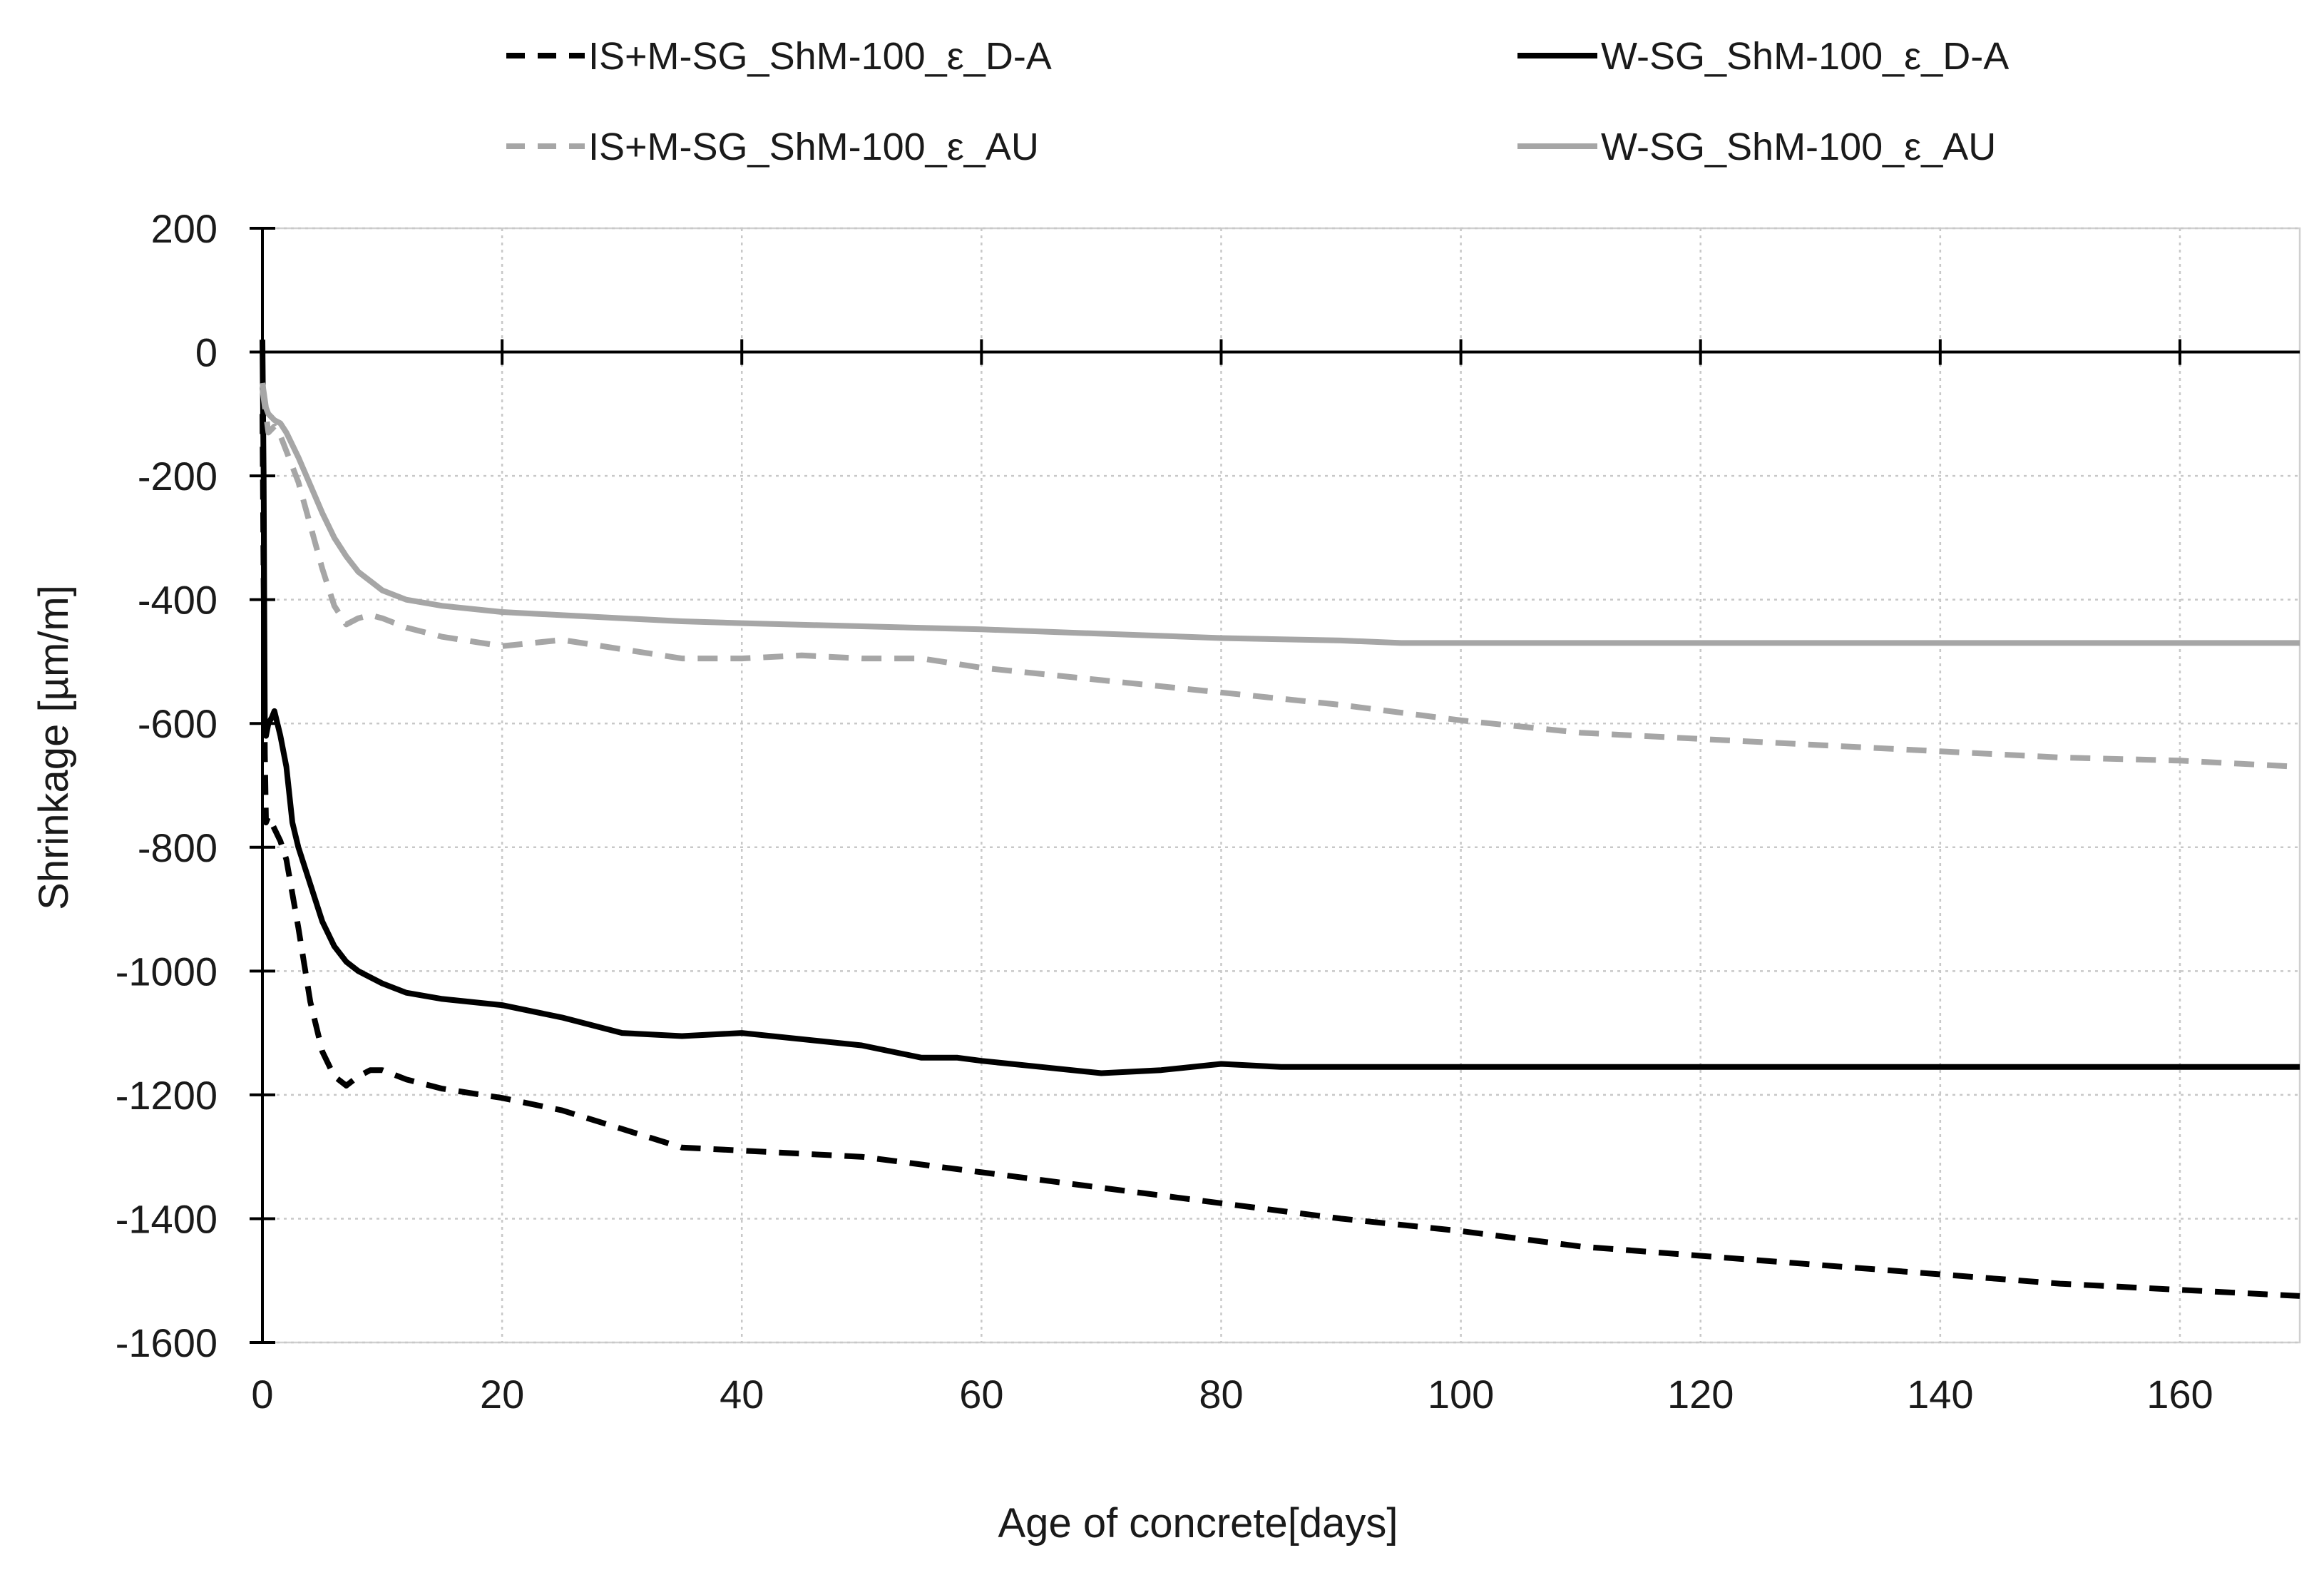 This screenshot has height=1580, width=2324. What do you see at coordinates (820, 56) in the screenshot?
I see `legend-label-is-m-d-a: IS+M-SG_ShM-100_ε_D-A` at bounding box center [820, 56].